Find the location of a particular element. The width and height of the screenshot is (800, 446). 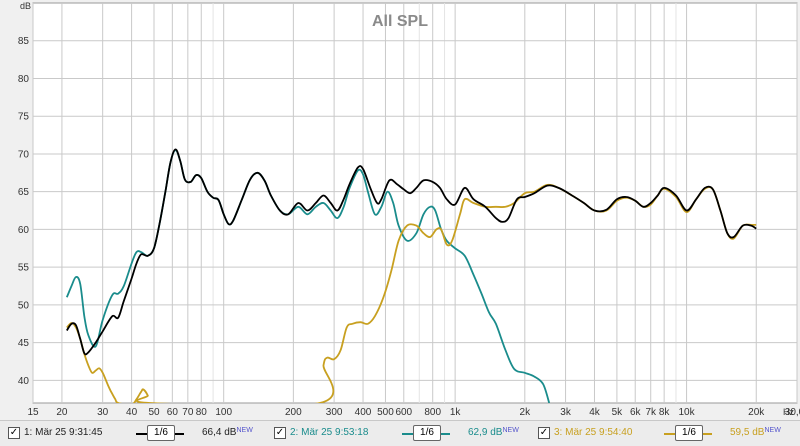

x-tick-label: 10k is located at coordinates (687, 412).